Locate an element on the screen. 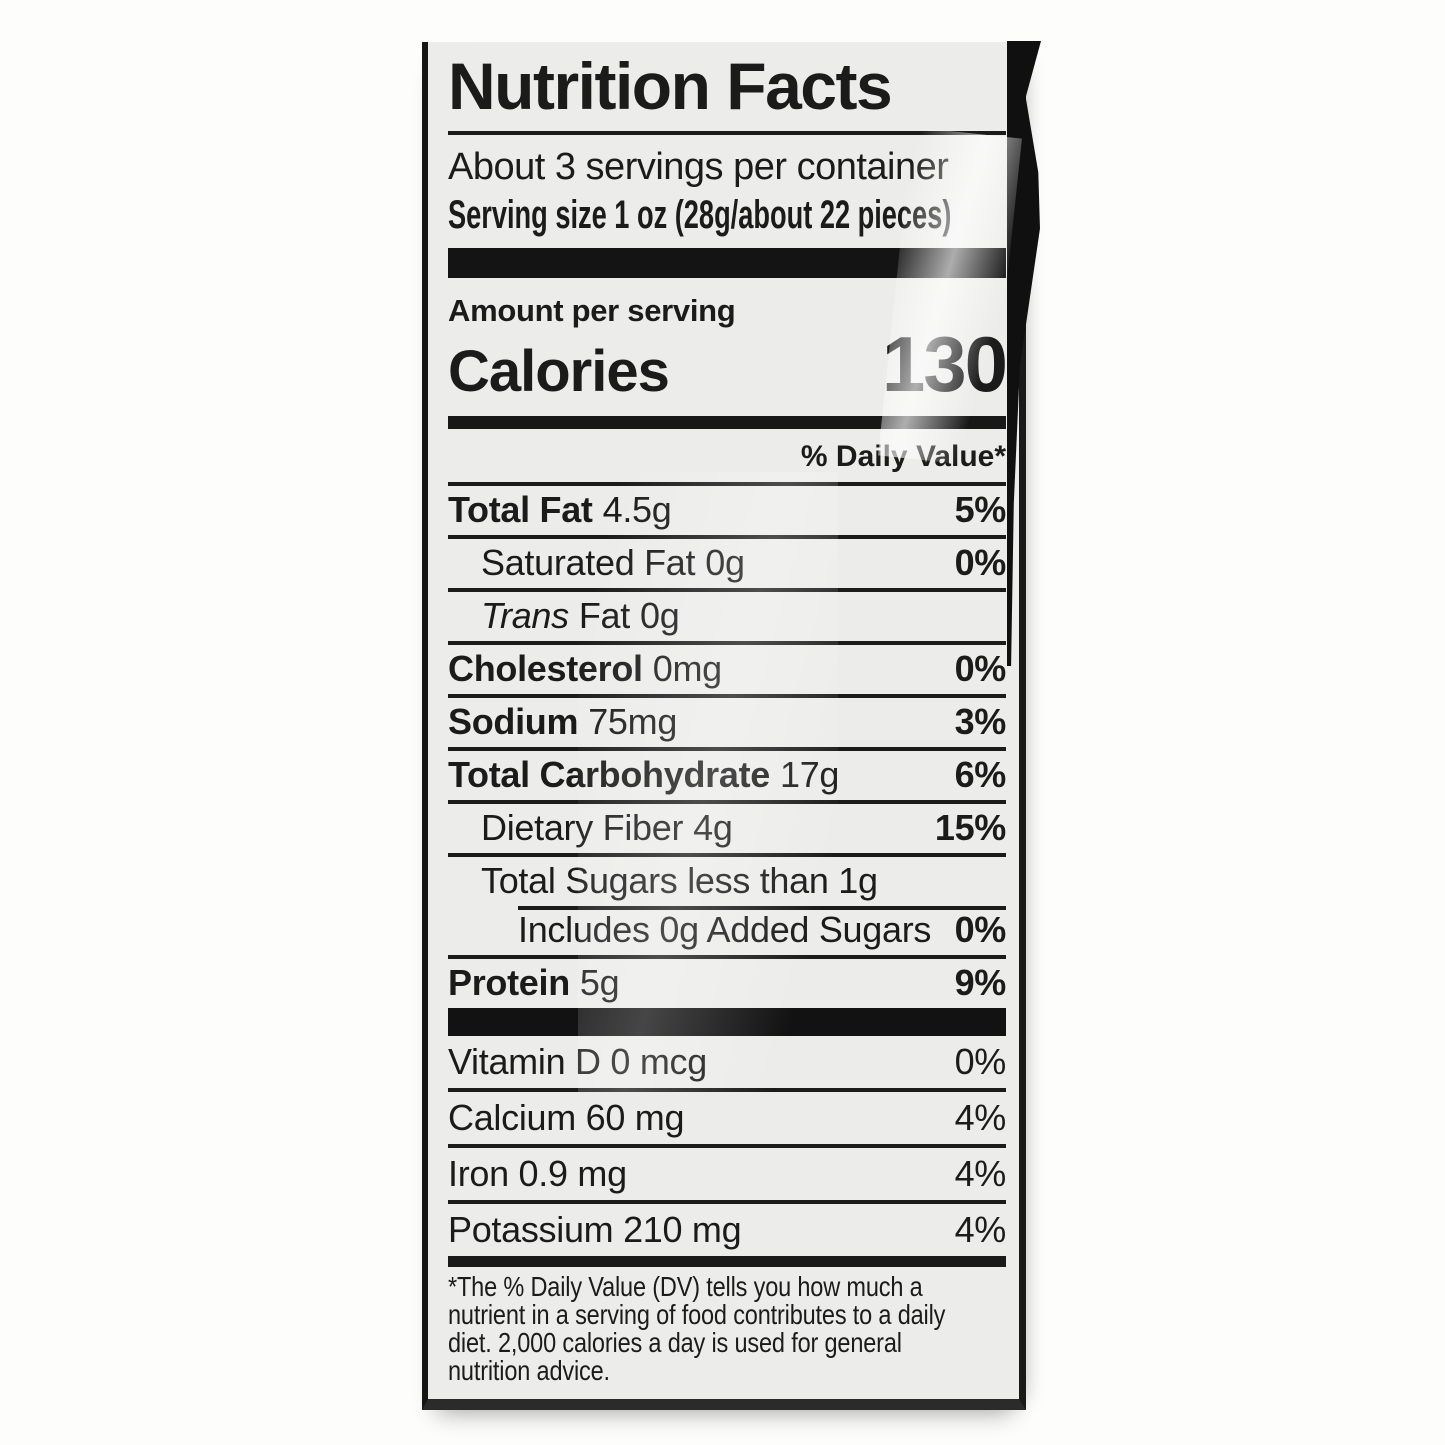  section-divider-thick is located at coordinates (727, 263).